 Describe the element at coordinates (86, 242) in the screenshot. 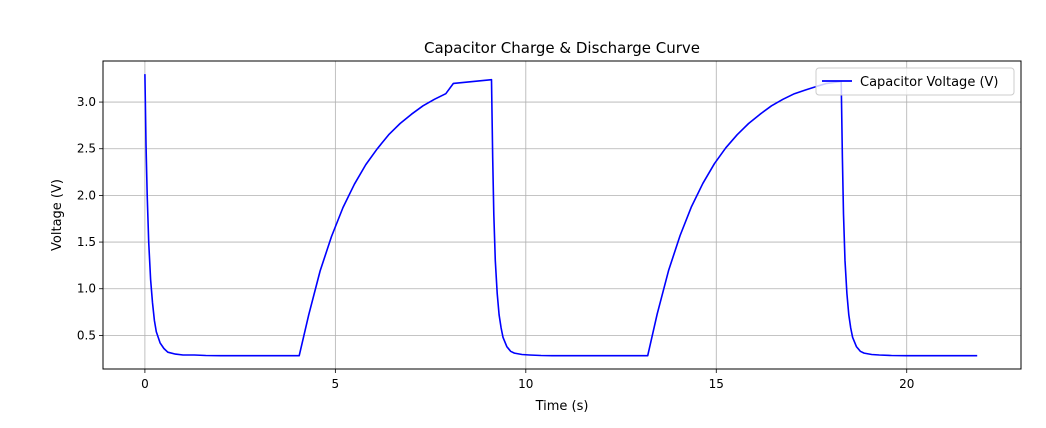

I see `y-tick-label: 1.5` at that location.